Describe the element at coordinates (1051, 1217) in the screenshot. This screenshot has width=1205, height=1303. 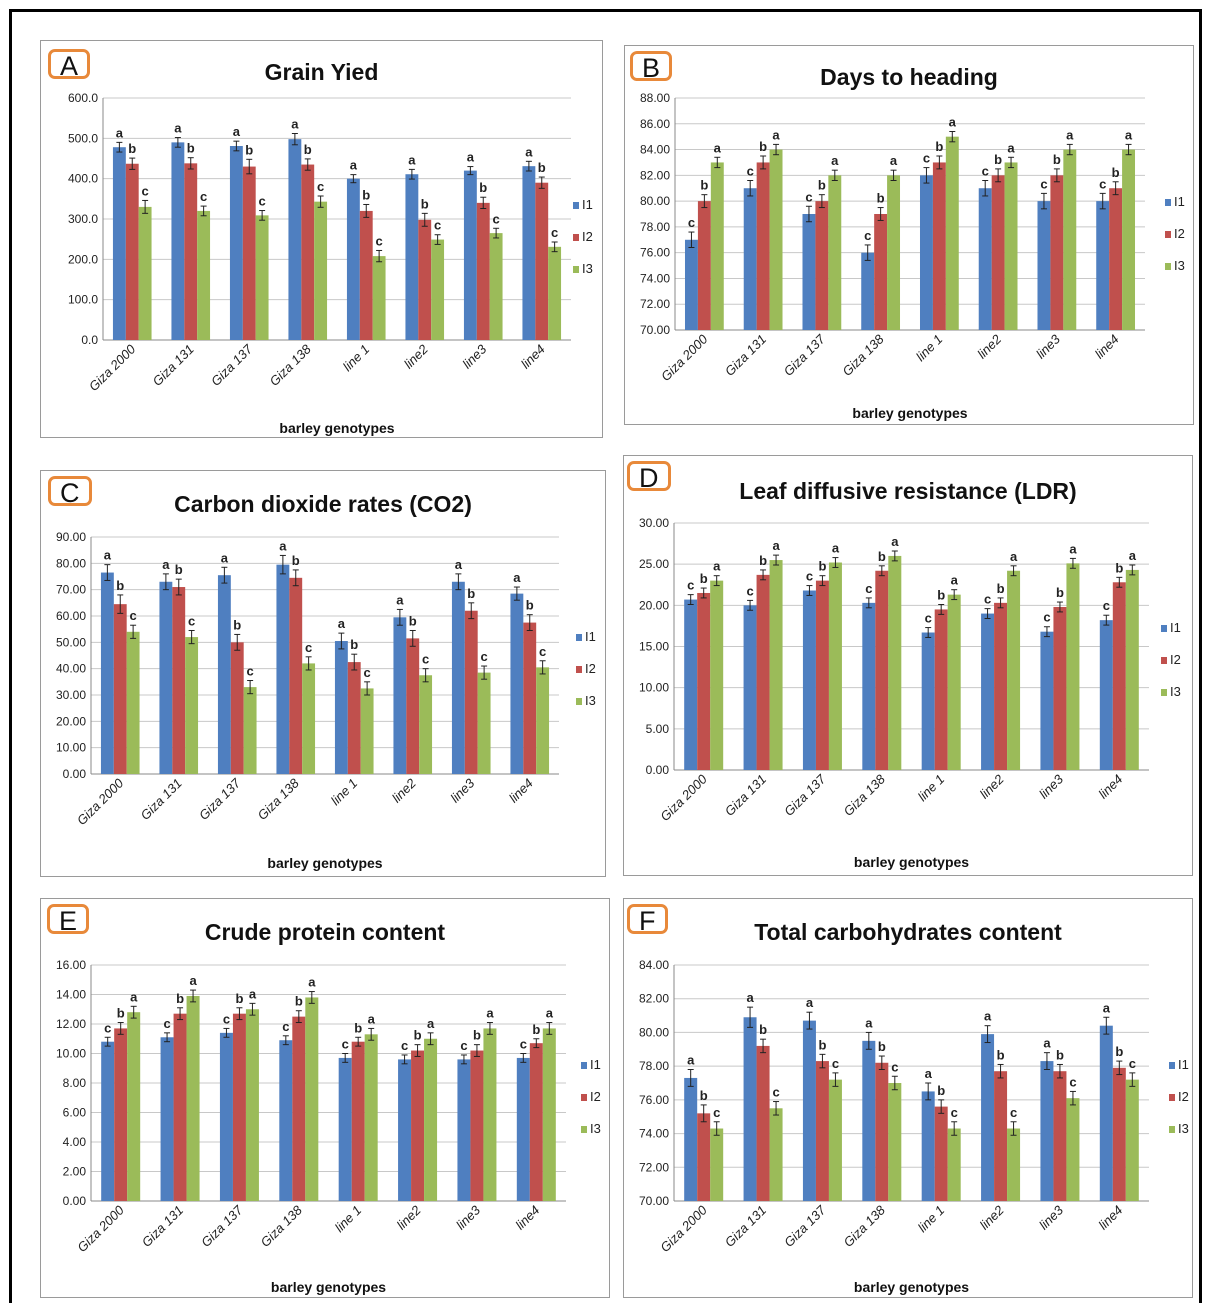
I see `x-tick-label: line3` at that location.